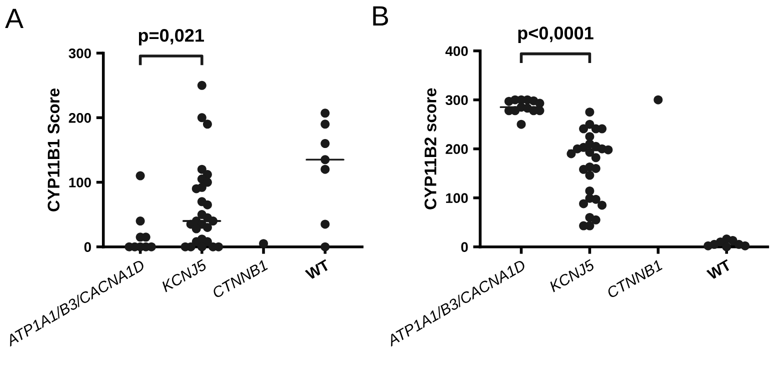  Describe the element at coordinates (54, 150) in the screenshot. I see `y-axis-title: CYP11B1 Score` at that location.